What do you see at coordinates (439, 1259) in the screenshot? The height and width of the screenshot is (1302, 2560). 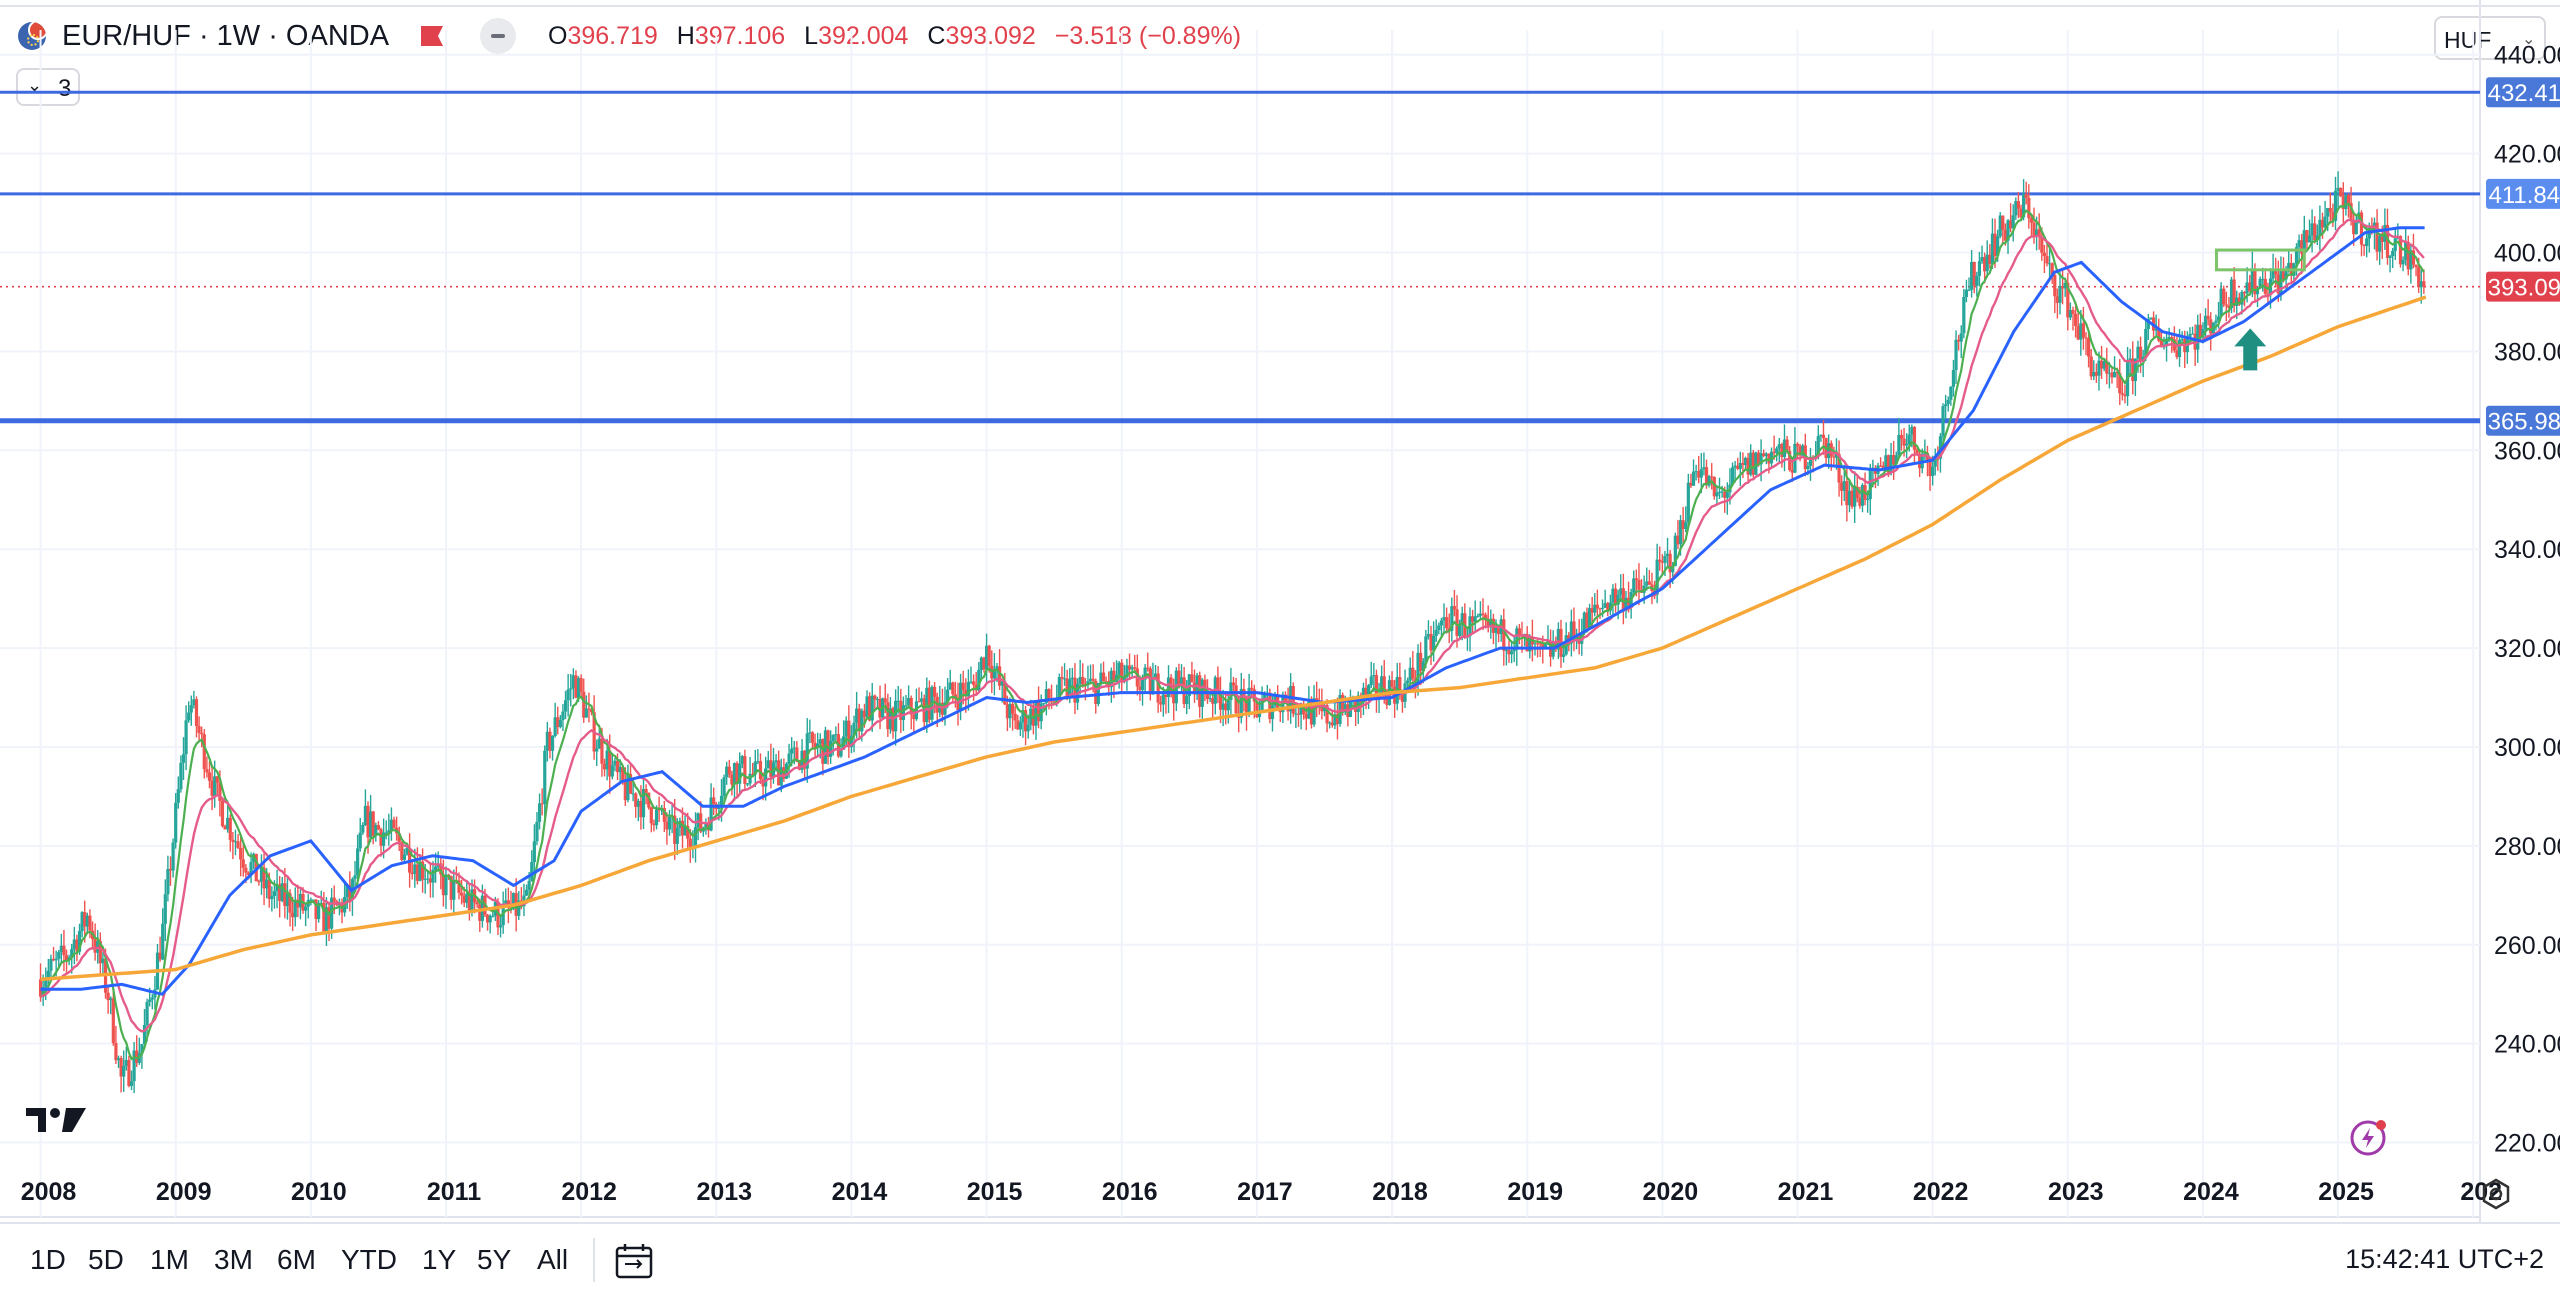 I see `range-1y-button: 1Y` at bounding box center [439, 1259].